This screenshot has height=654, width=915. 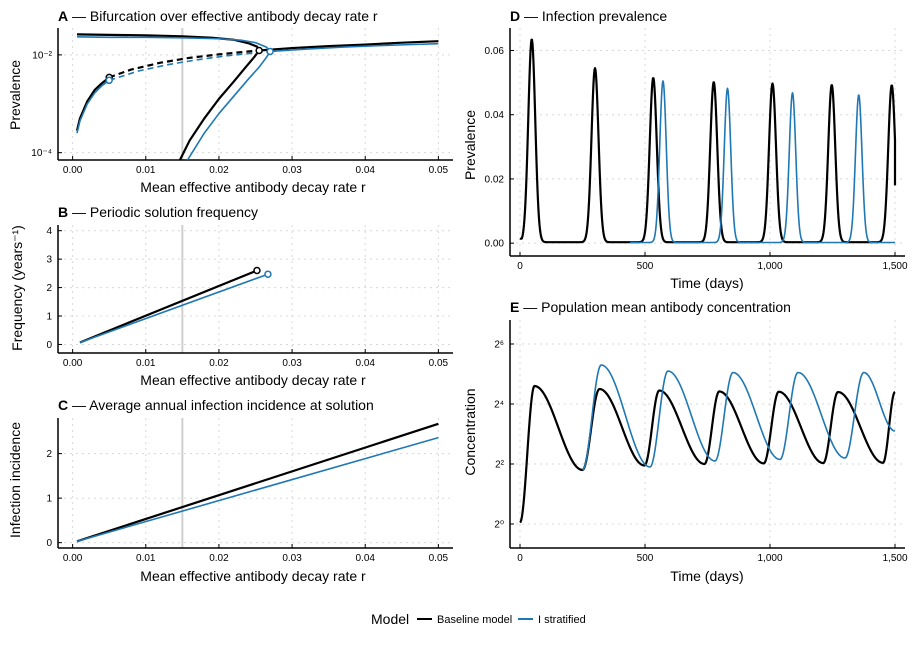 What do you see at coordinates (49, 260) in the screenshot?
I see `panel-b-ytick-label-3: 3` at bounding box center [49, 260].